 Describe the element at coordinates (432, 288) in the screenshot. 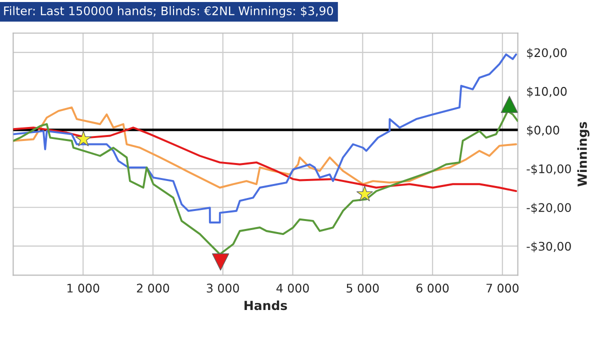

I see `x-tick-label: 6 000` at that location.